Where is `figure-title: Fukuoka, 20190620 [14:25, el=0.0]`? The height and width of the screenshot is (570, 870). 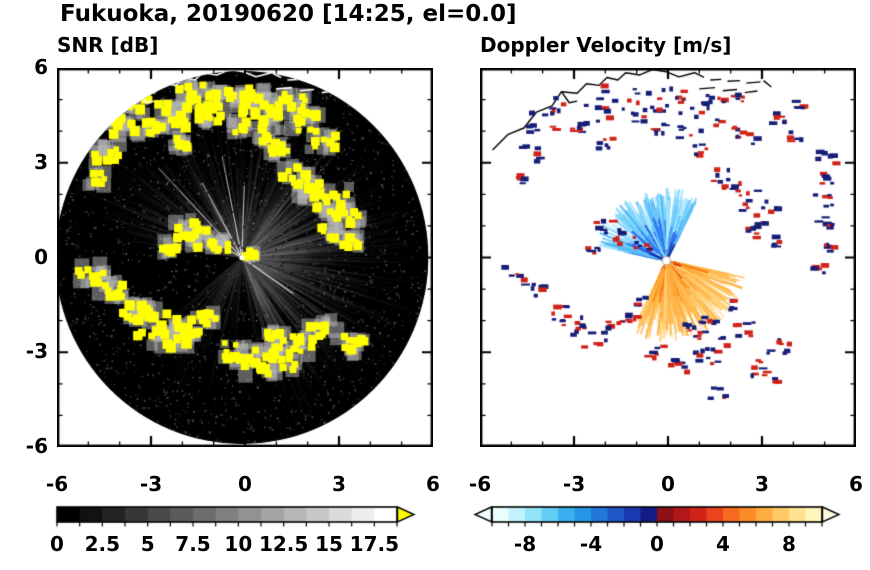 figure-title: Fukuoka, 20190620 [14:25, el=0.0] is located at coordinates (288, 14).